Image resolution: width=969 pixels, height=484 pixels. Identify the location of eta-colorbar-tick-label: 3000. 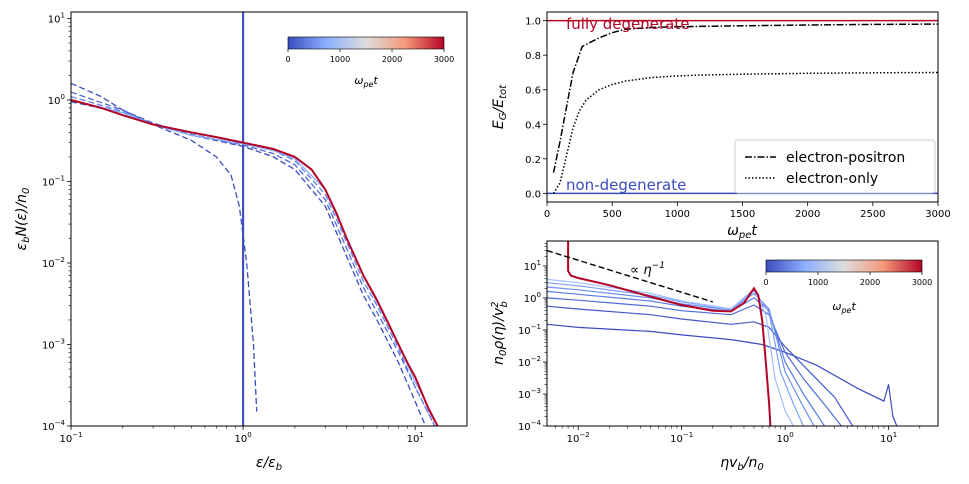
(922, 282).